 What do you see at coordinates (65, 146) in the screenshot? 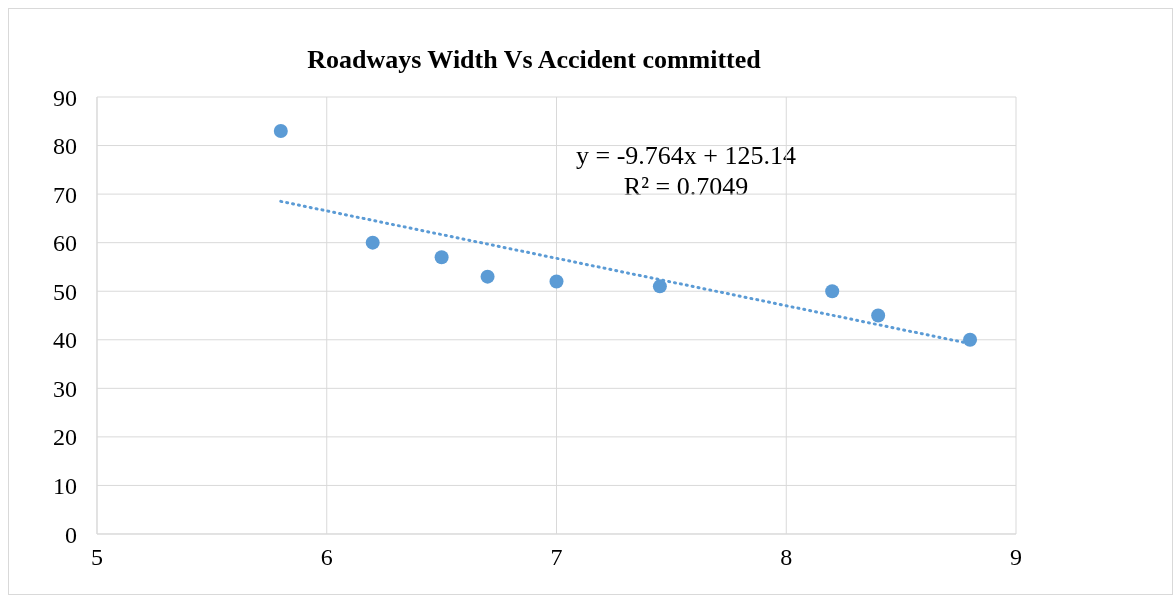
I see `y-tick-label: 80` at bounding box center [65, 146].